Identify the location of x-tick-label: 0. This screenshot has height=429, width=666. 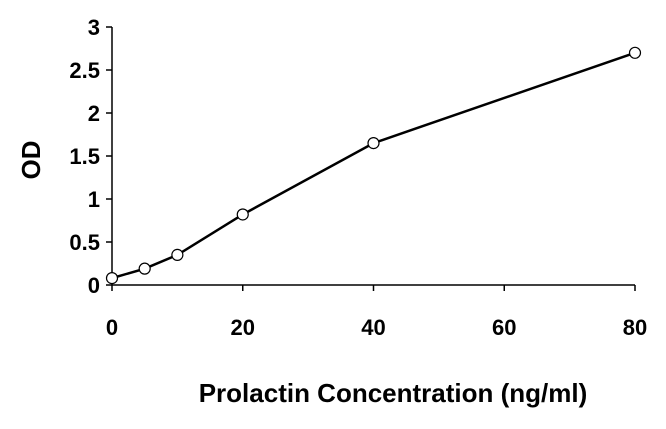
(112, 327).